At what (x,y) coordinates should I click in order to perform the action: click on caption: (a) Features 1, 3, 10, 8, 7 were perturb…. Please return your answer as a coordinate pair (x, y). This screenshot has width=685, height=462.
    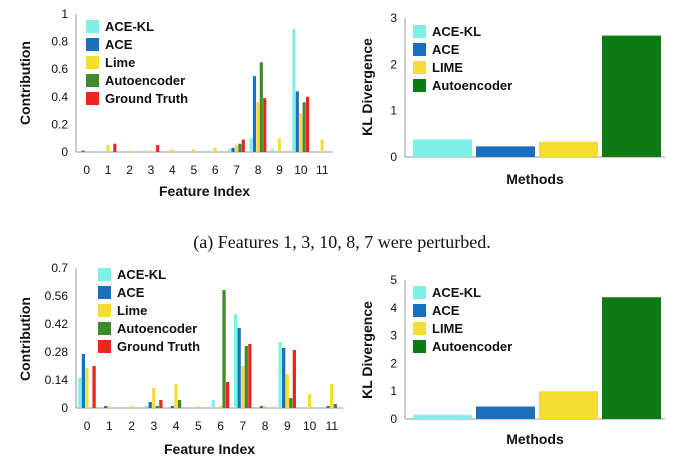
    Looking at the image, I should click on (341, 242).